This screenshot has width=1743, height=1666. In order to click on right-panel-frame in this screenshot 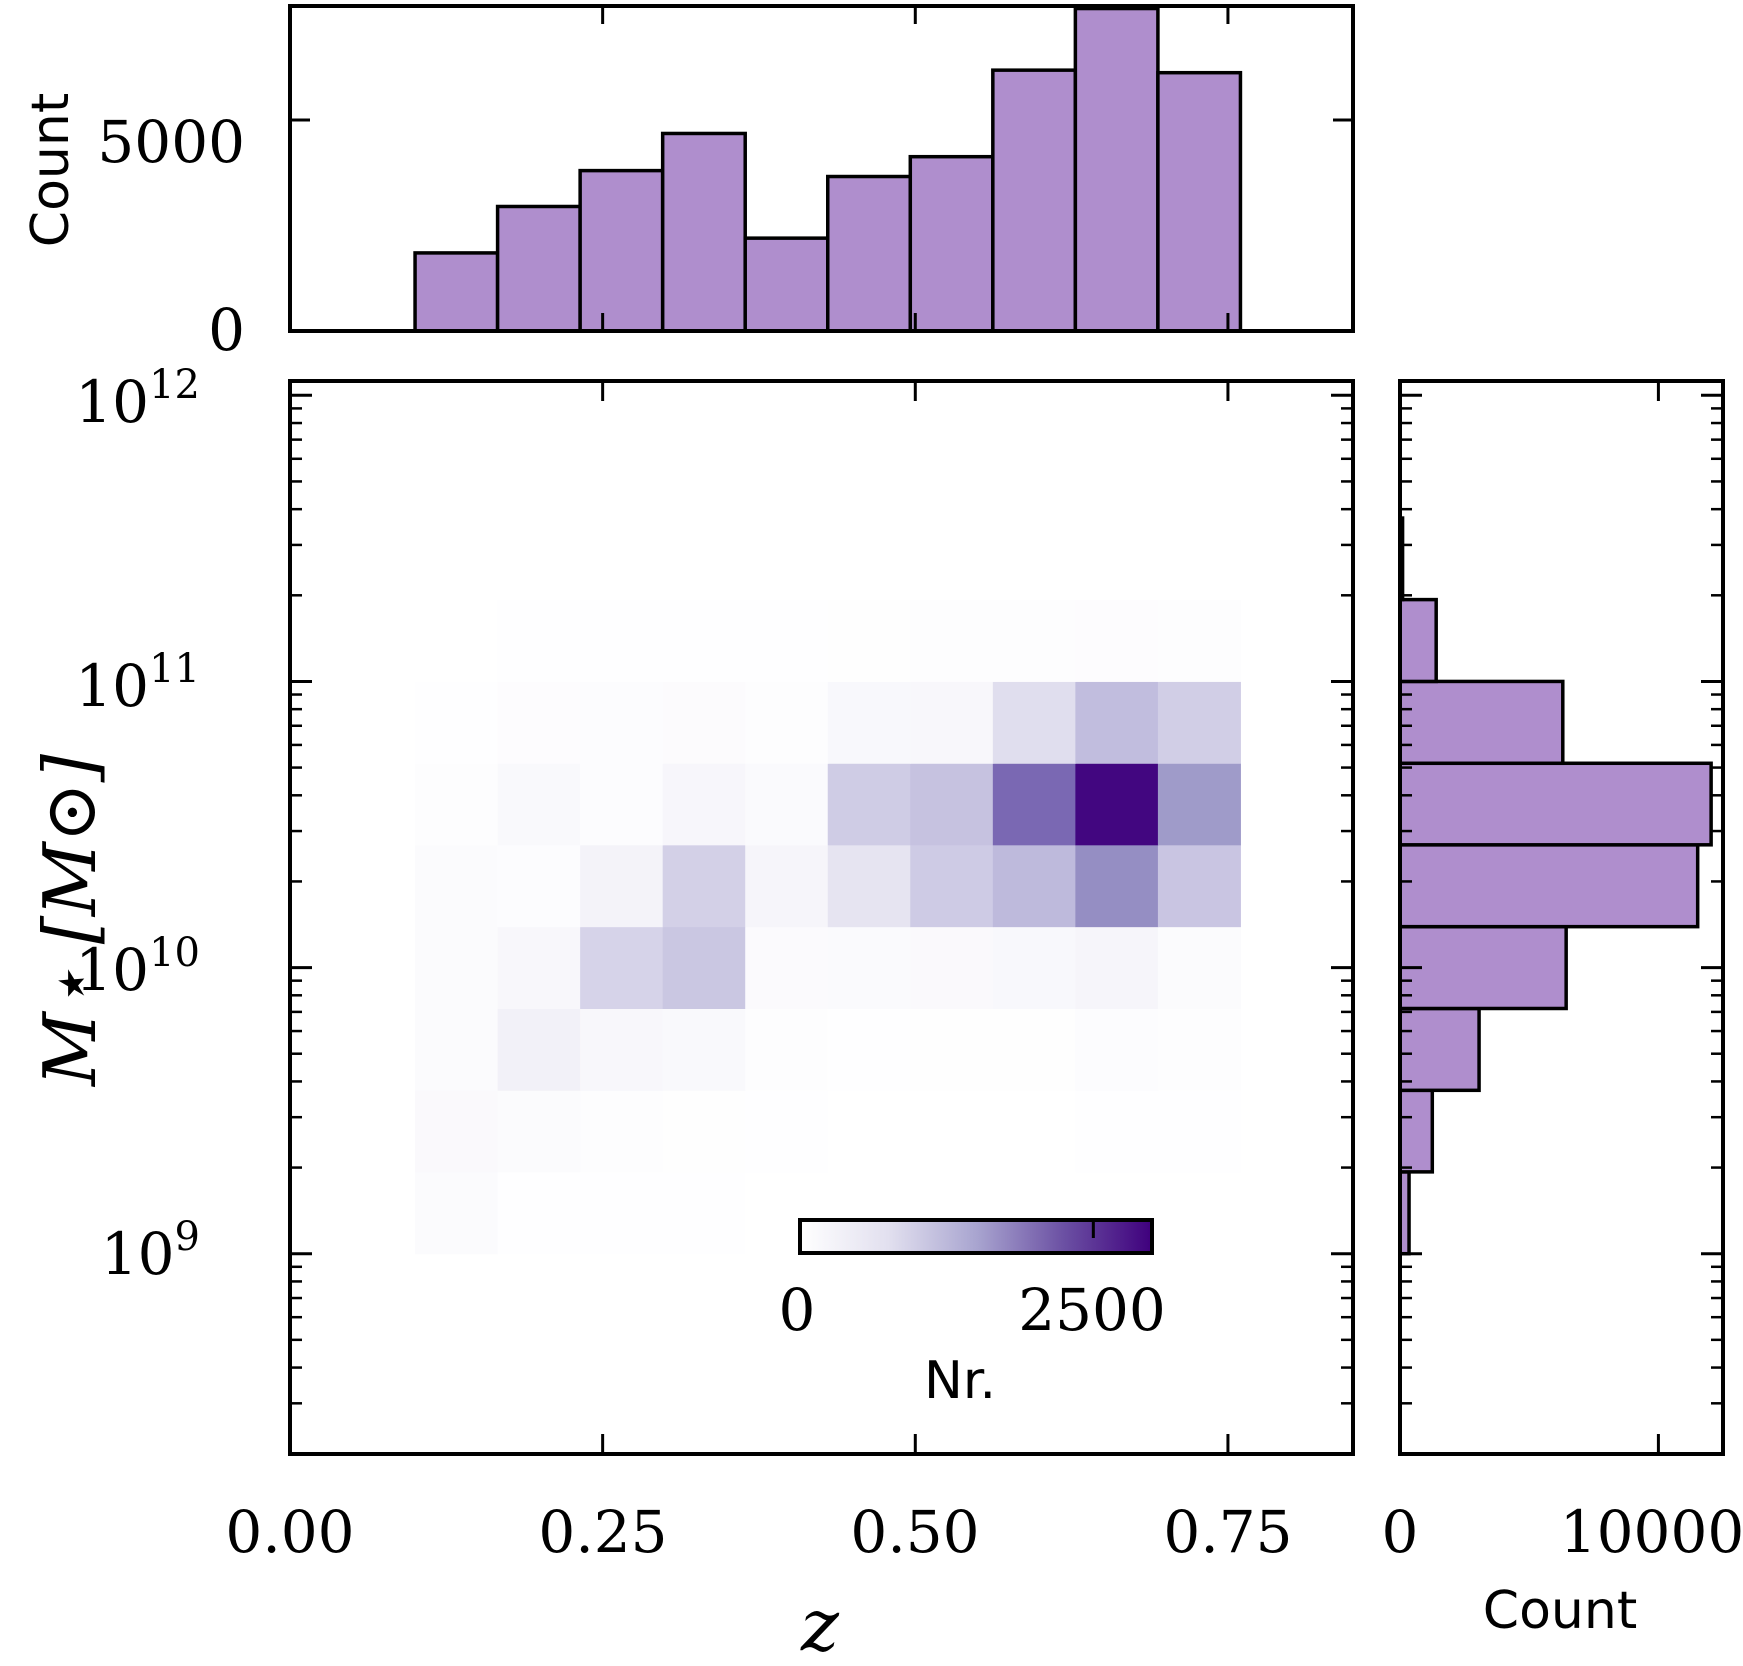, I will do `click(1561, 917)`.